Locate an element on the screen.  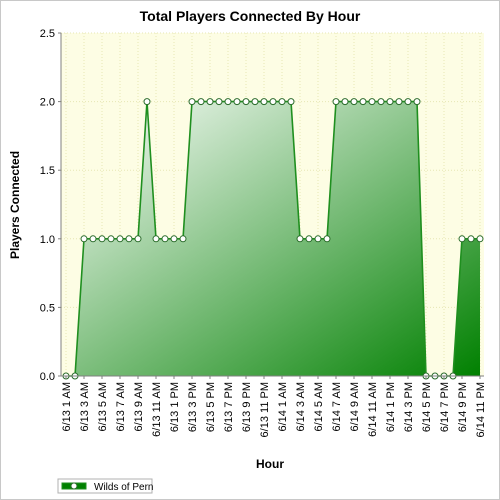
legend-marker is located at coordinates (74, 486).